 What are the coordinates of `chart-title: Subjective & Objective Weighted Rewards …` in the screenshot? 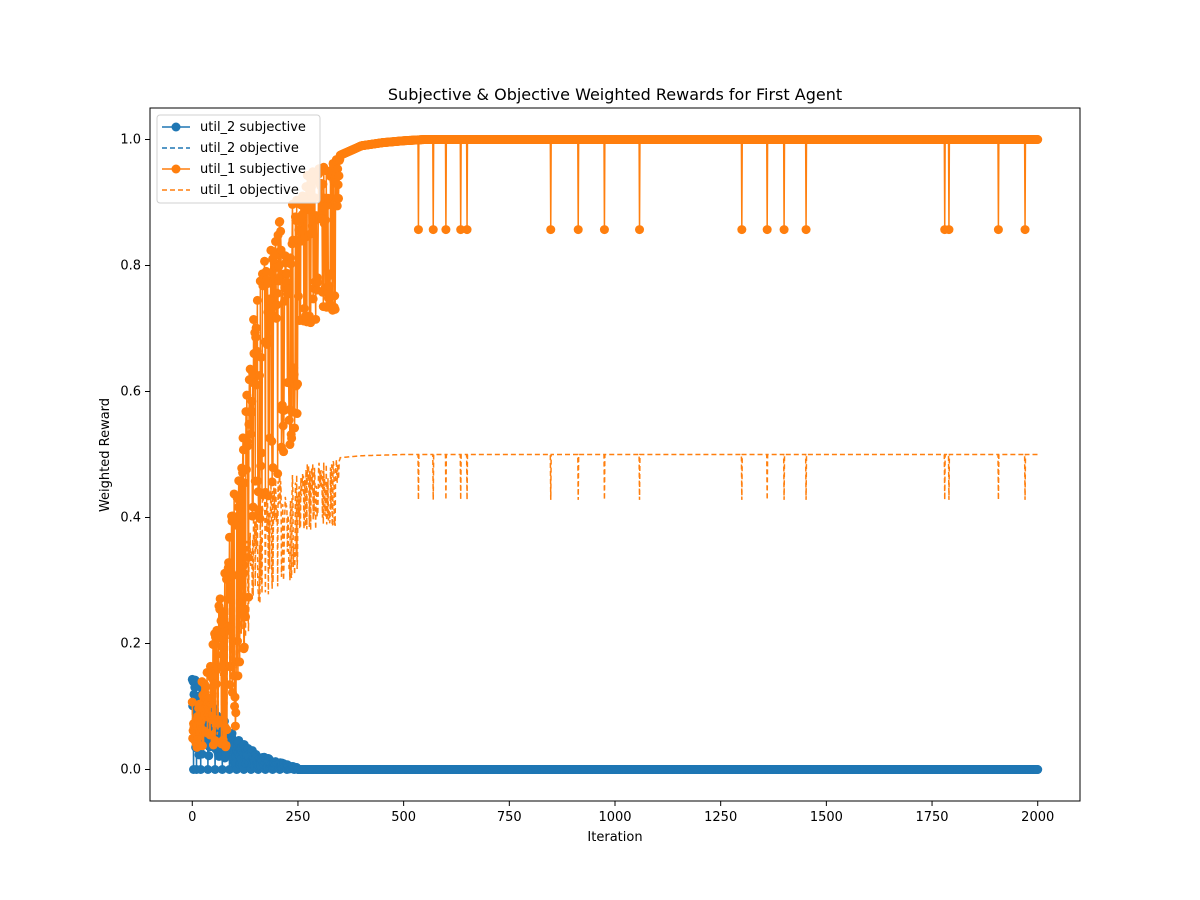 It's located at (615, 94).